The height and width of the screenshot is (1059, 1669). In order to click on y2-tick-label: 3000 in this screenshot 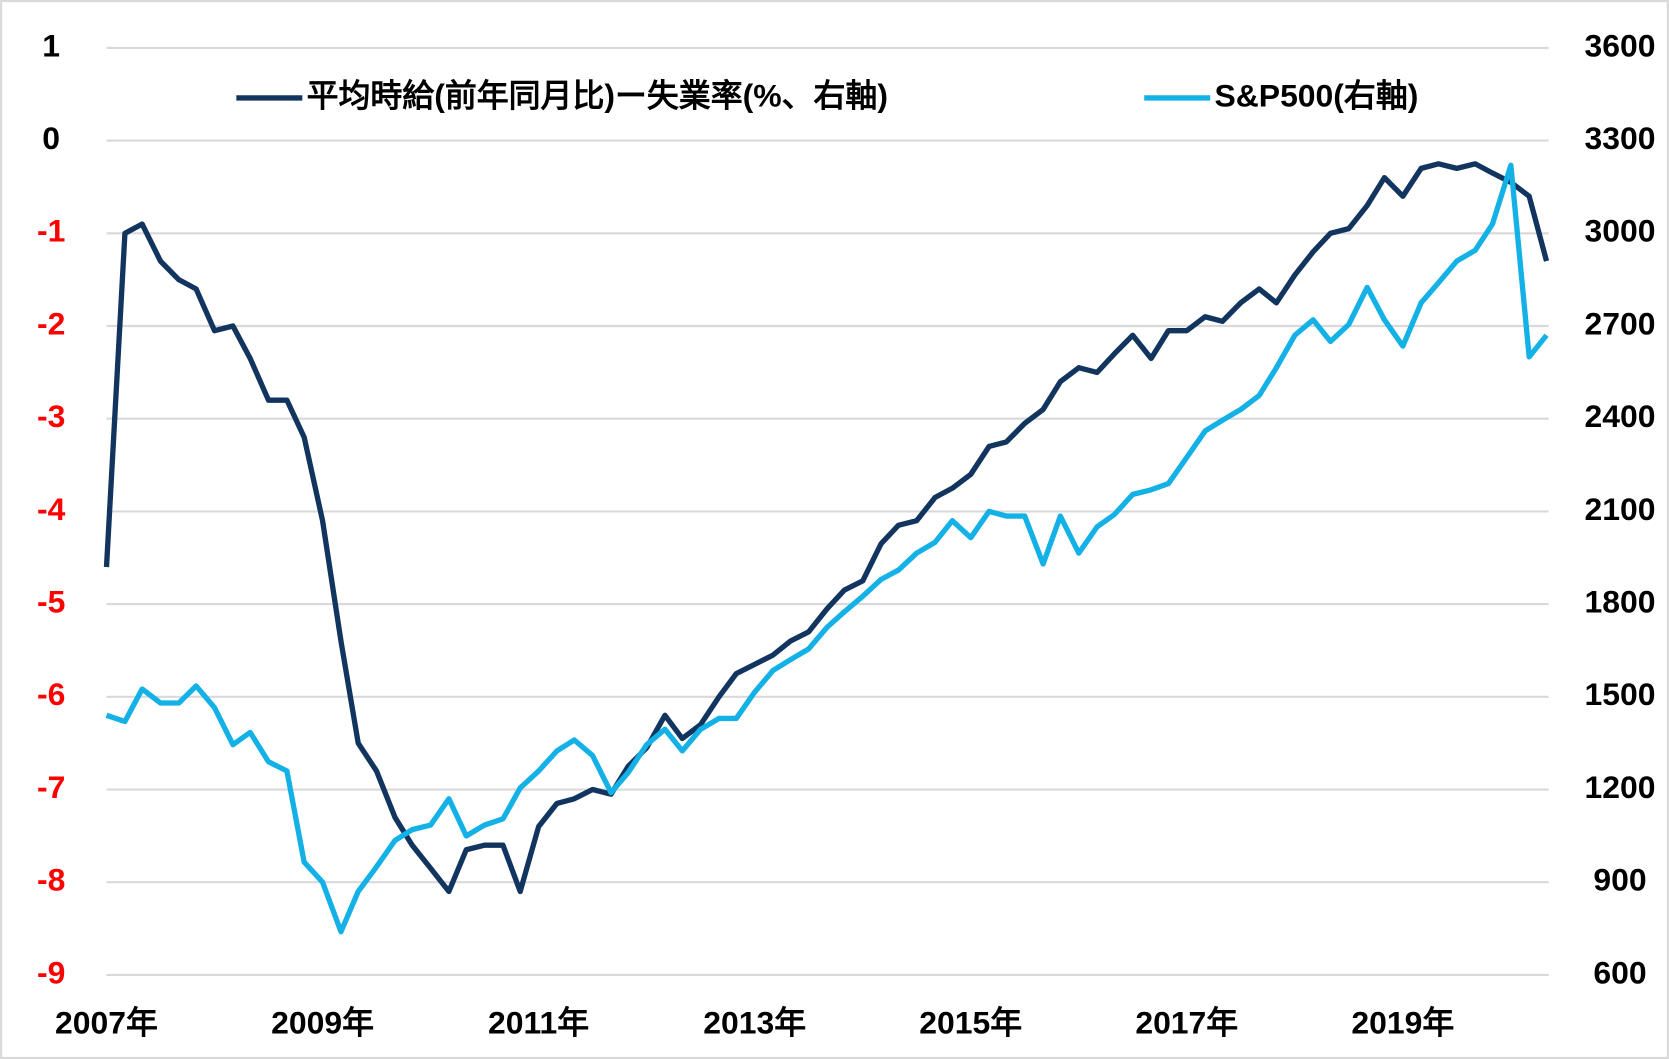, I will do `click(1619, 231)`.